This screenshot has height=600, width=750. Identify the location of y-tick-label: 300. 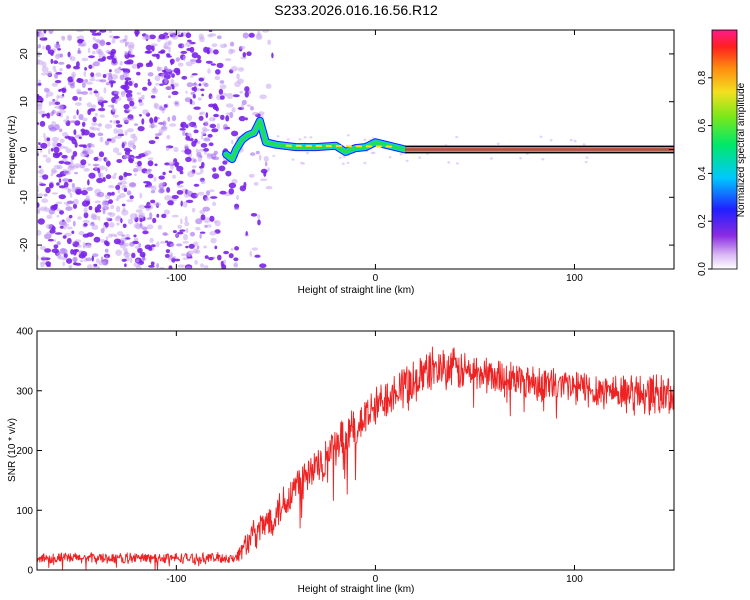
(24, 391).